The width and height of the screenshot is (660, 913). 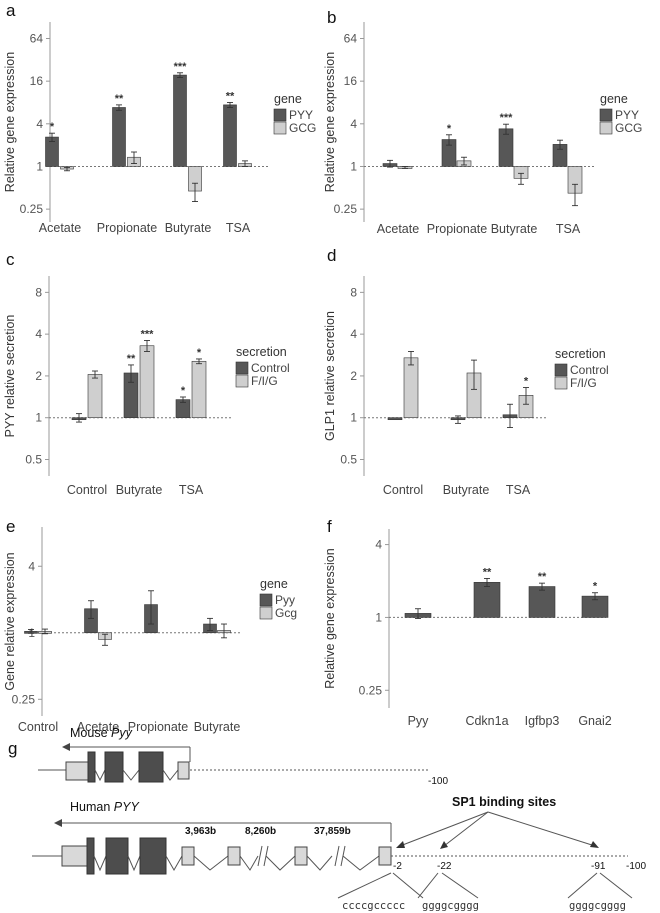 I want to click on legend-entry-Pyy: Pyy, so click(x=285, y=600).